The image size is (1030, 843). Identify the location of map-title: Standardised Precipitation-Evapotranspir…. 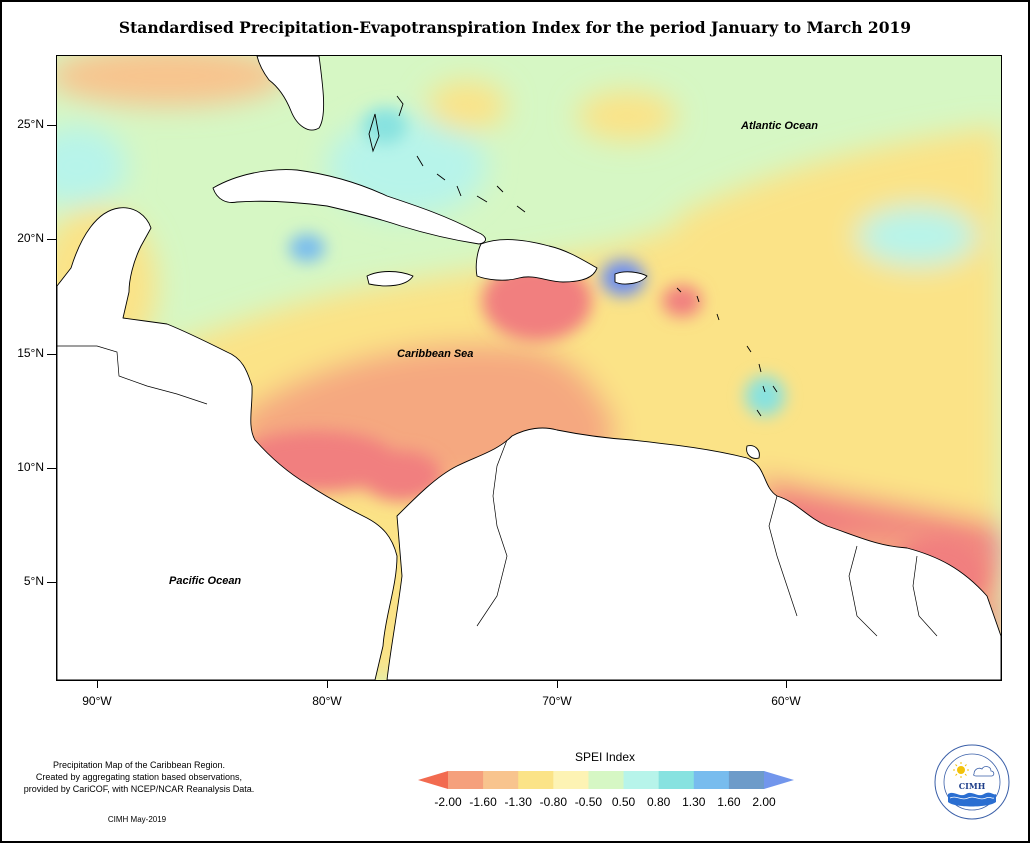
(515, 27).